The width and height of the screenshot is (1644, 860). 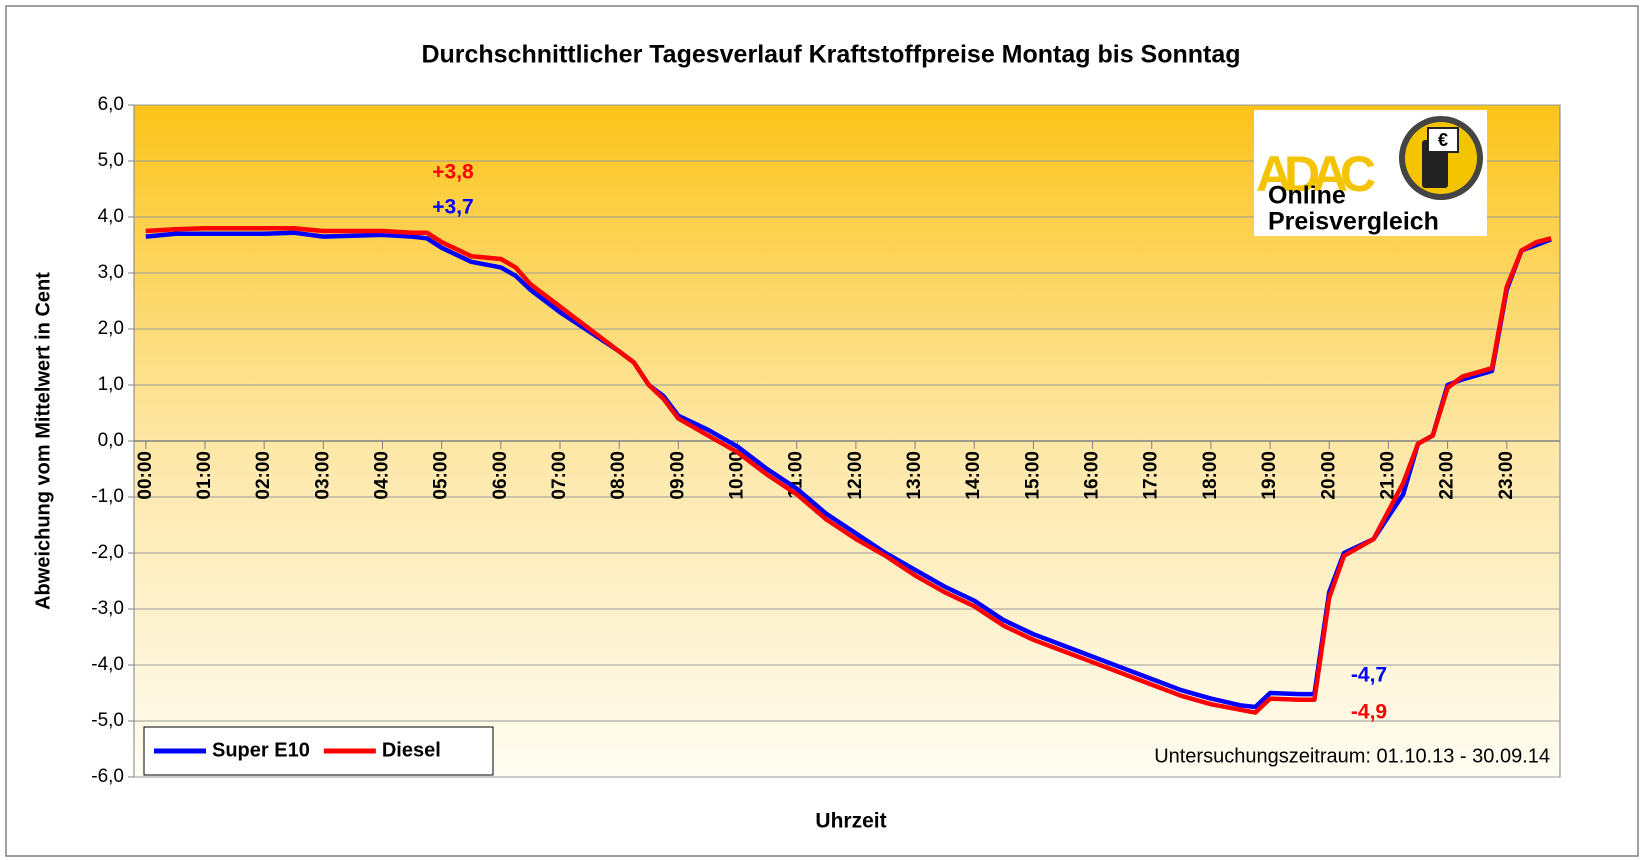 I want to click on x-tick-label: 09:00, so click(x=677, y=475).